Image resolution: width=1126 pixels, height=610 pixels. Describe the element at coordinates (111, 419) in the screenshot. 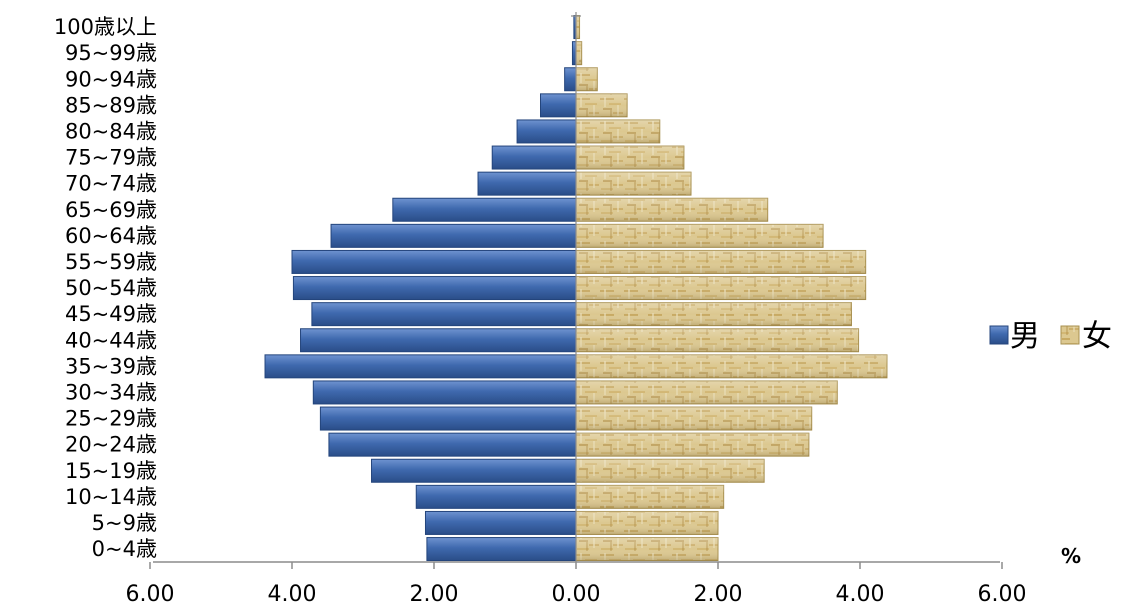

I see `category-label: 25~29歳` at that location.